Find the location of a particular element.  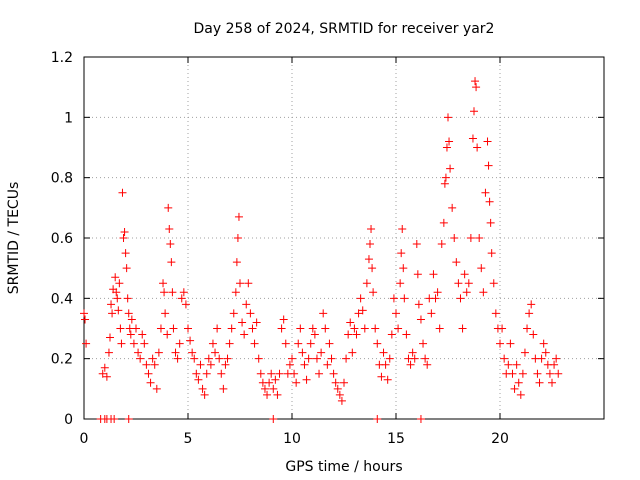

y-tick-label: 1.2 is located at coordinates (62, 58).